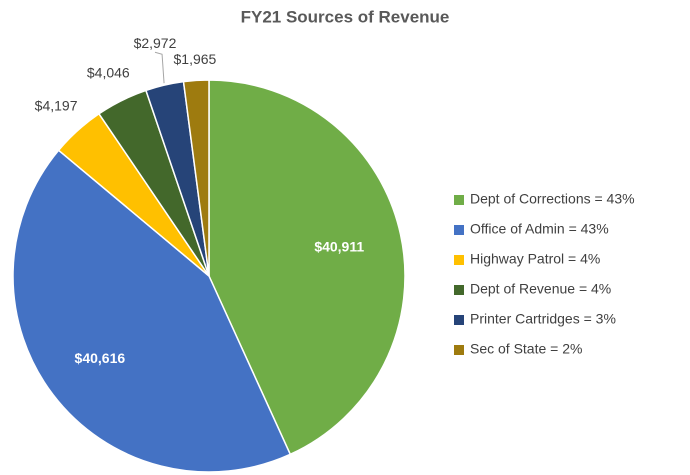 The height and width of the screenshot is (475, 690). I want to click on legend-label: Office of Admin = 43%, so click(539, 229).